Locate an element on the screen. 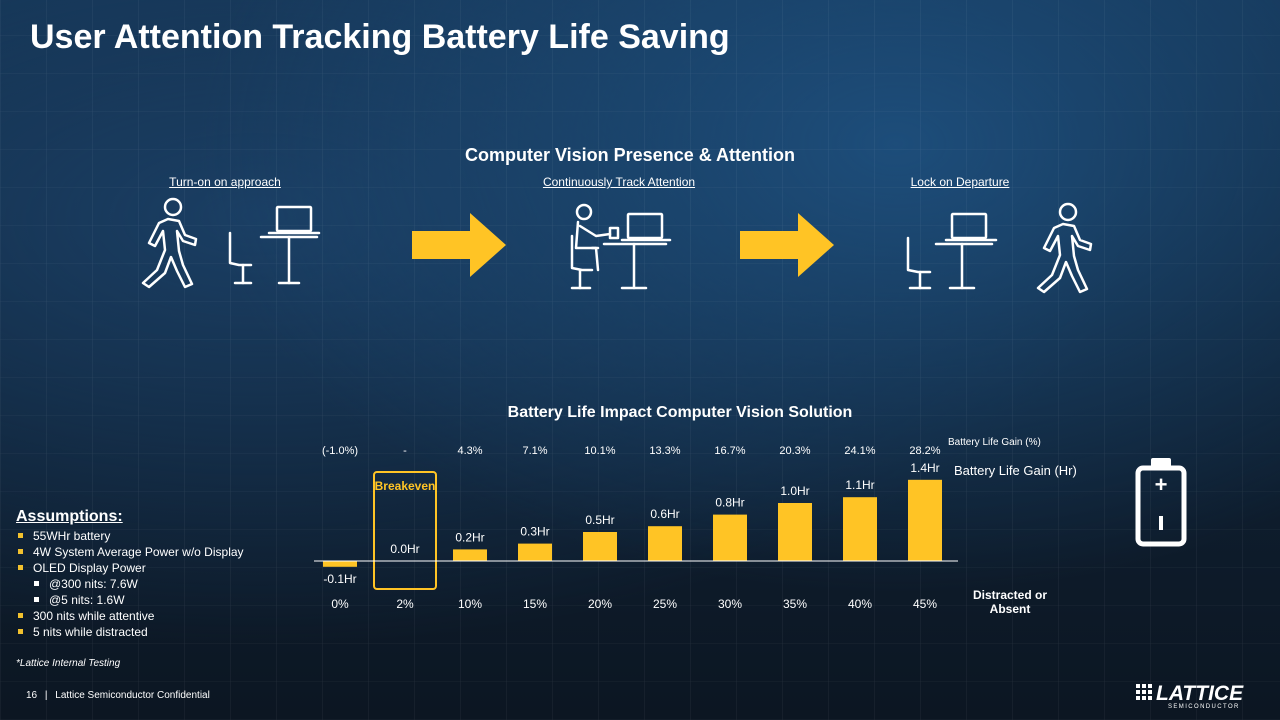 The height and width of the screenshot is (720, 1280). bar-data-label: 1.1Hr is located at coordinates (859, 485).